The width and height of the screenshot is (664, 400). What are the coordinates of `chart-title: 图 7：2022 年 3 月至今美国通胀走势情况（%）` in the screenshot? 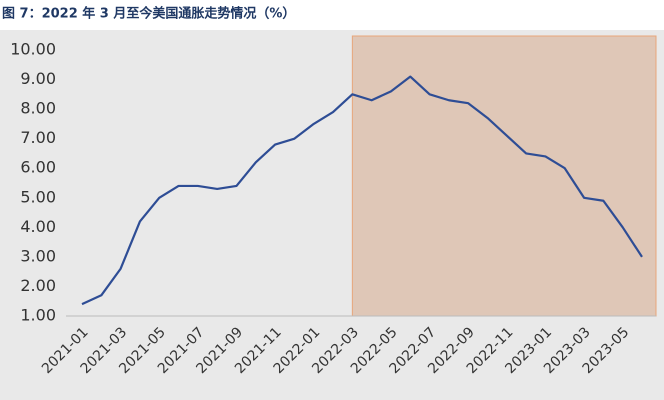 It's located at (148, 14).